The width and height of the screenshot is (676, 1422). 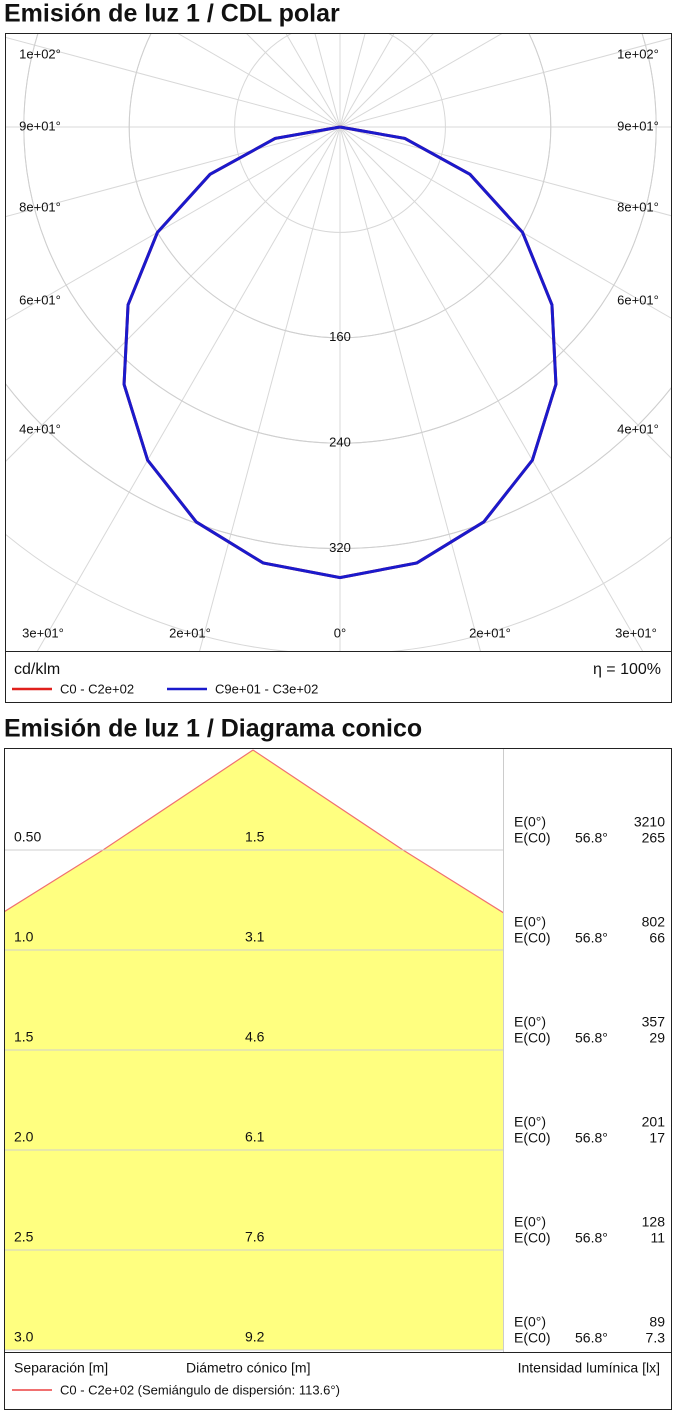 I want to click on ec0: 11, so click(x=657, y=1238).